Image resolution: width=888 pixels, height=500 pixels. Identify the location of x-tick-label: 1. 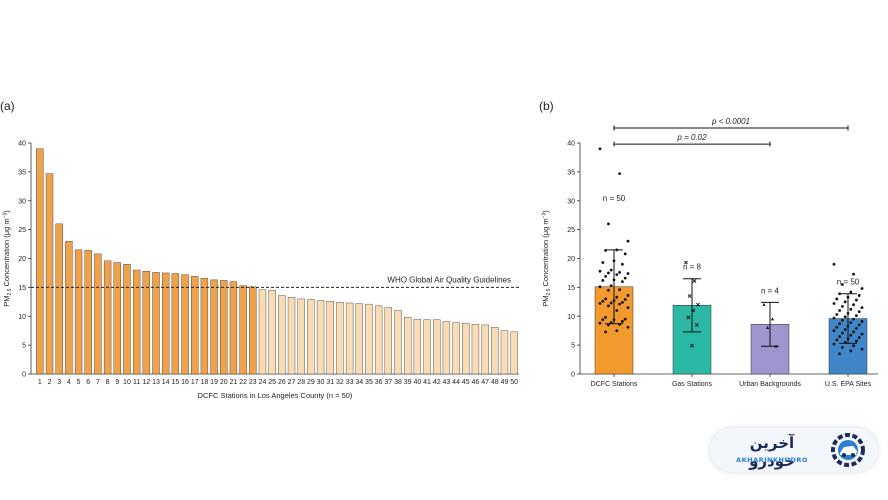
(40, 382).